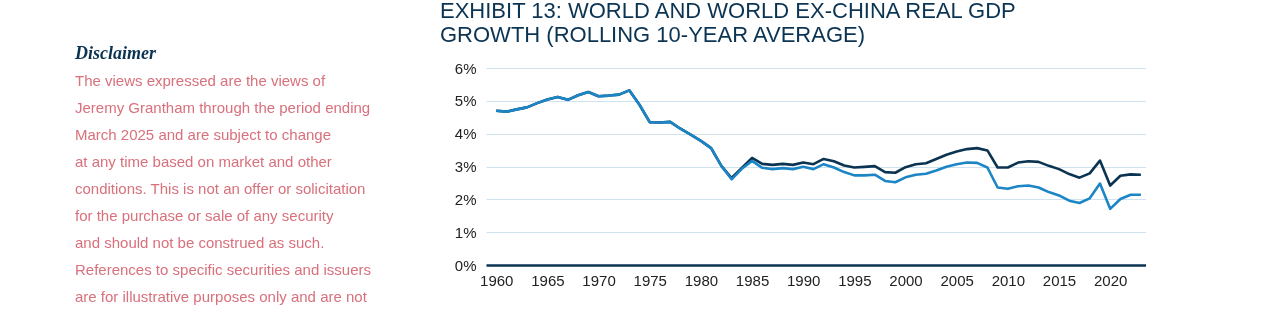 The image size is (1275, 324). Describe the element at coordinates (465, 166) in the screenshot. I see `y-tick-label: 3%` at that location.